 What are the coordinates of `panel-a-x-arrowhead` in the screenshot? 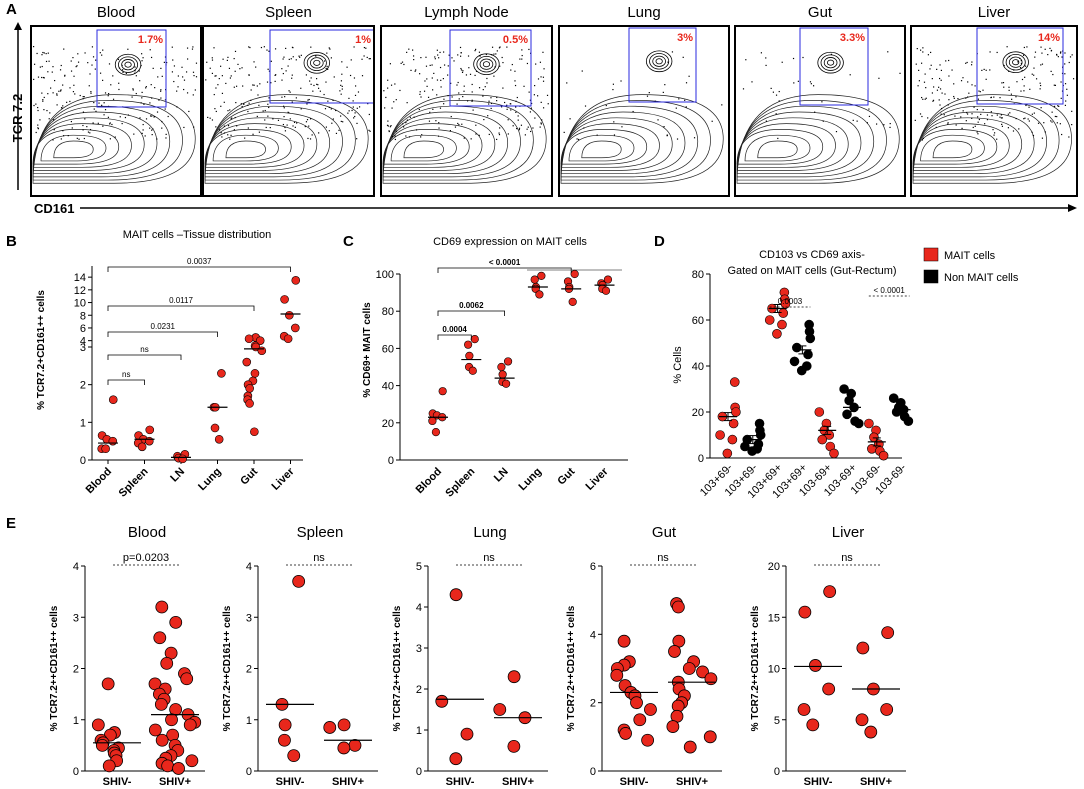 It's located at (1072, 208).